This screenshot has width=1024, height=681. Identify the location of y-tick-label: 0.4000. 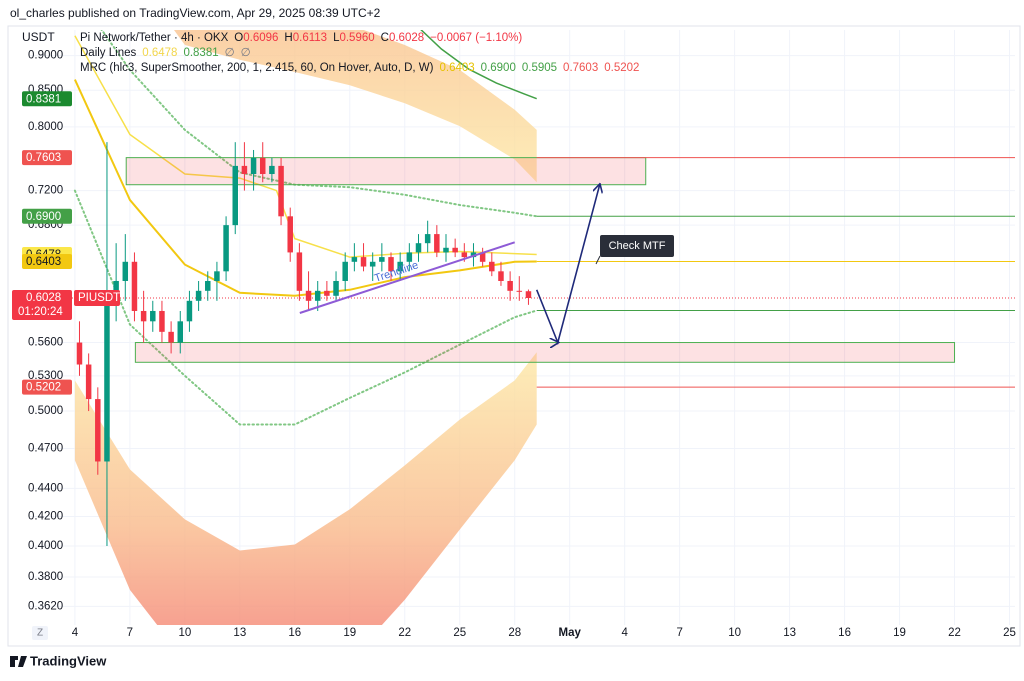
(45, 546).